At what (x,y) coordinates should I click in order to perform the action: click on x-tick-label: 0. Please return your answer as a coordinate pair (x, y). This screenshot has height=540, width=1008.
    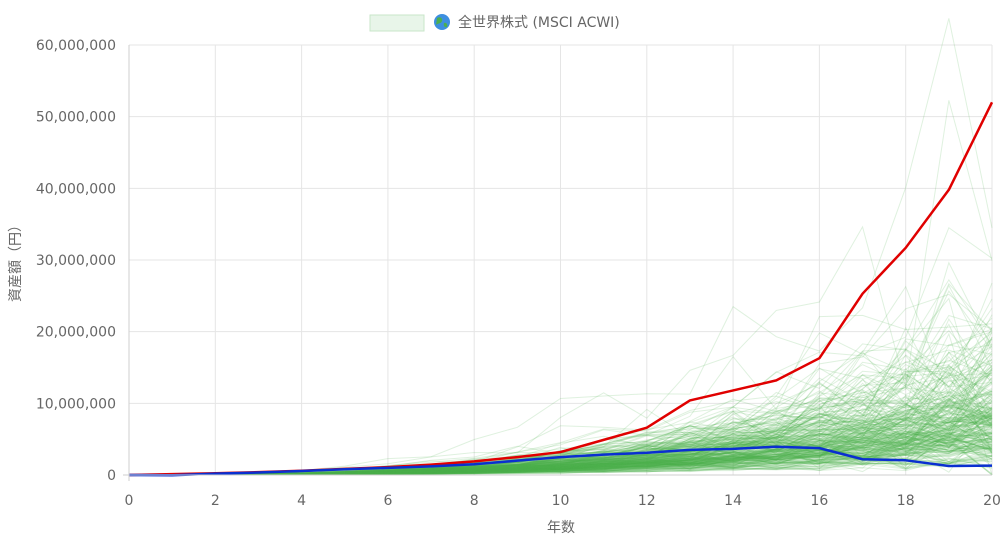
    Looking at the image, I should click on (129, 501).